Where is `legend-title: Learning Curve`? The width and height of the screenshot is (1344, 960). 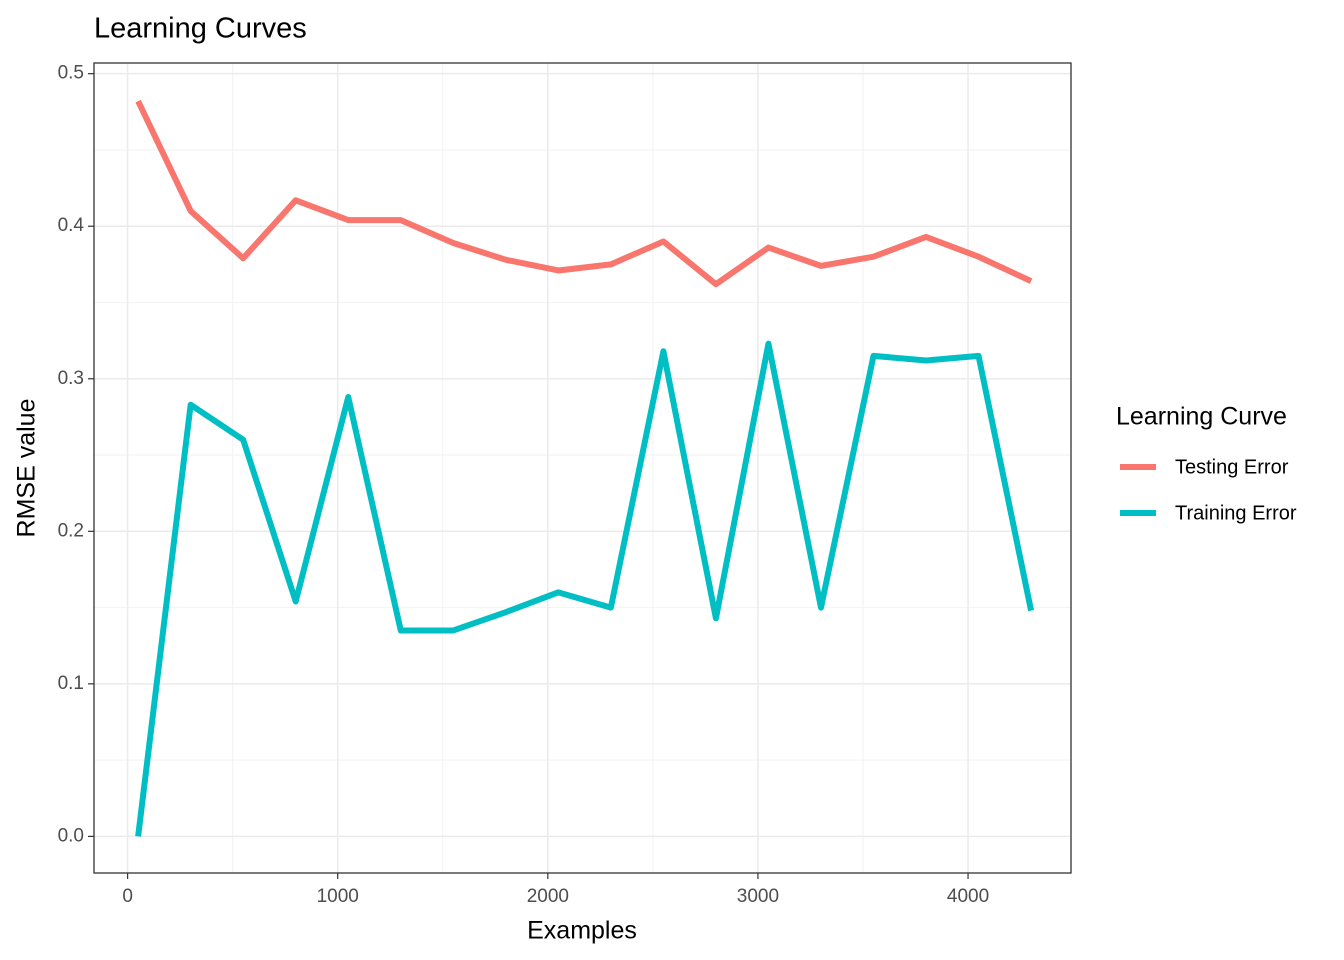 legend-title: Learning Curve is located at coordinates (1201, 417).